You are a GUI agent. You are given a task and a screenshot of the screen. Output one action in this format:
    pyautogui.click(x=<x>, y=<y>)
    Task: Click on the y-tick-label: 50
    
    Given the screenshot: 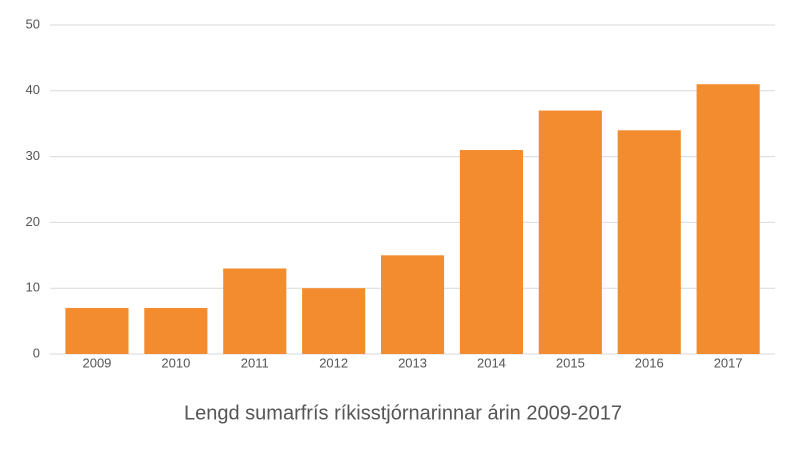 What is the action you would take?
    pyautogui.click(x=33, y=23)
    